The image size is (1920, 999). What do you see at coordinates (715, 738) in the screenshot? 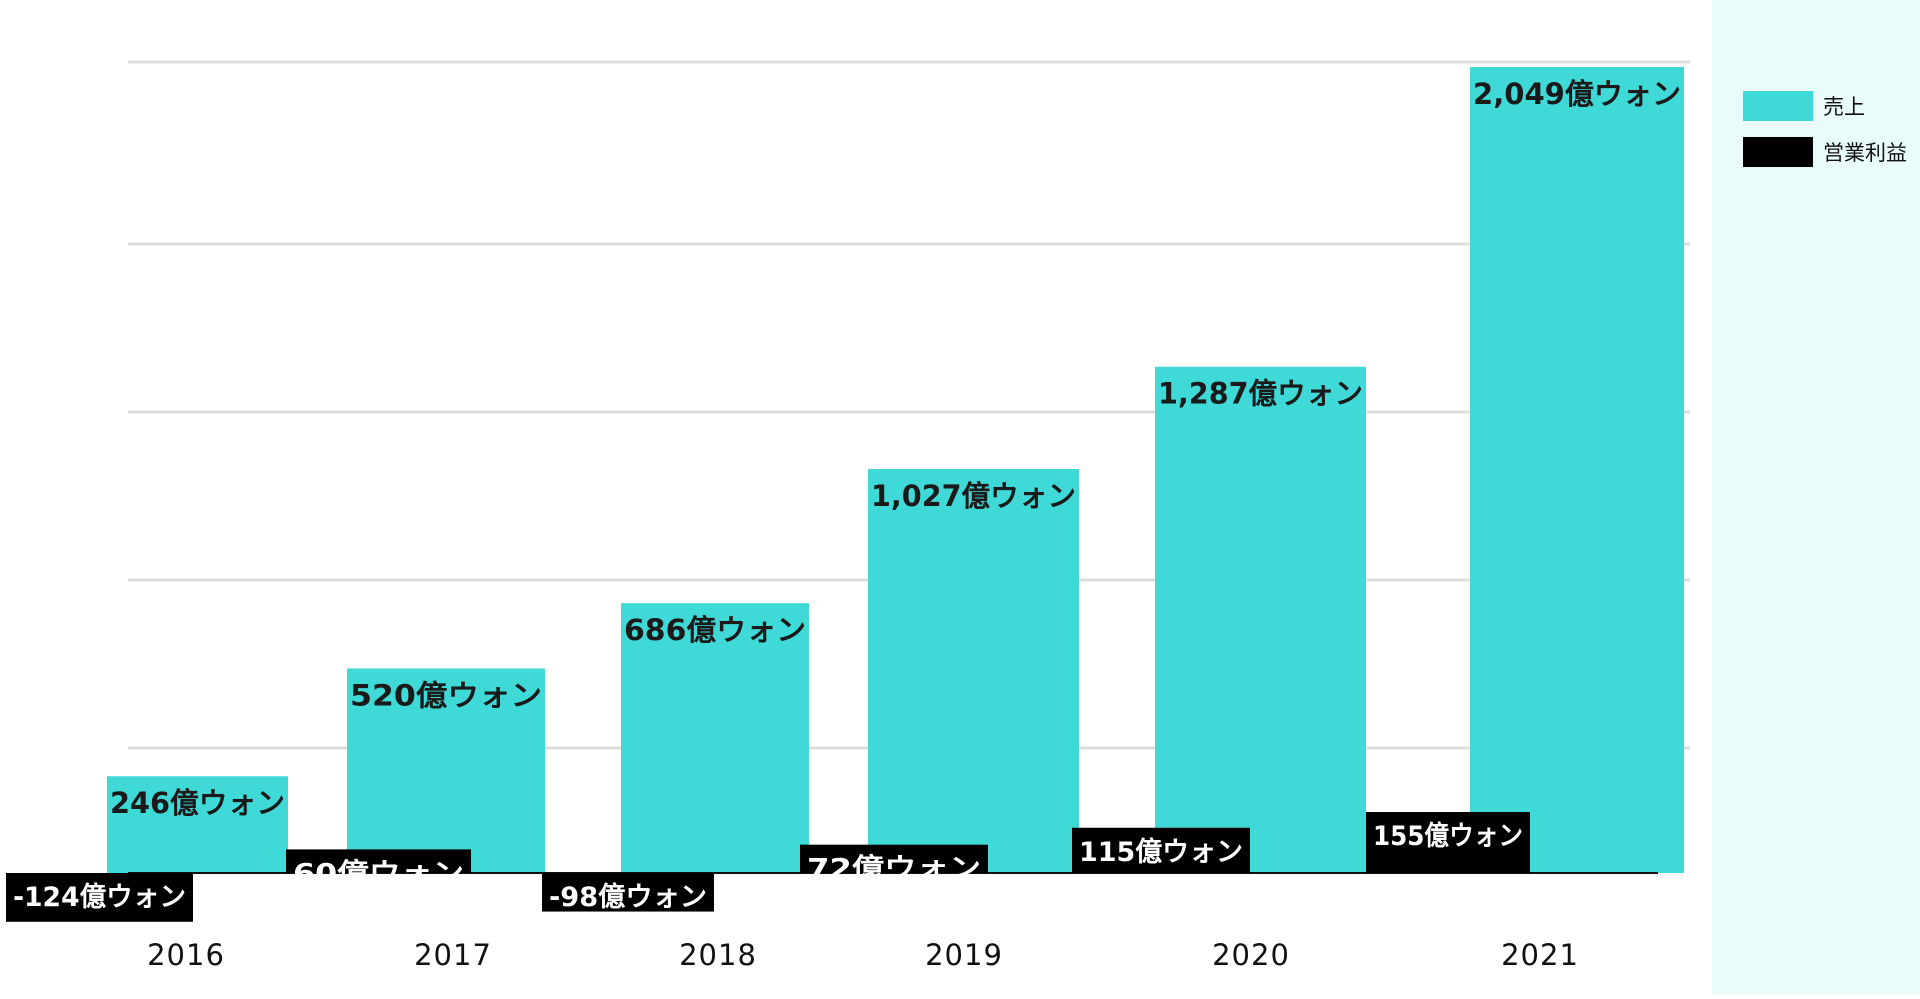
I see `sales-bar-2018` at bounding box center [715, 738].